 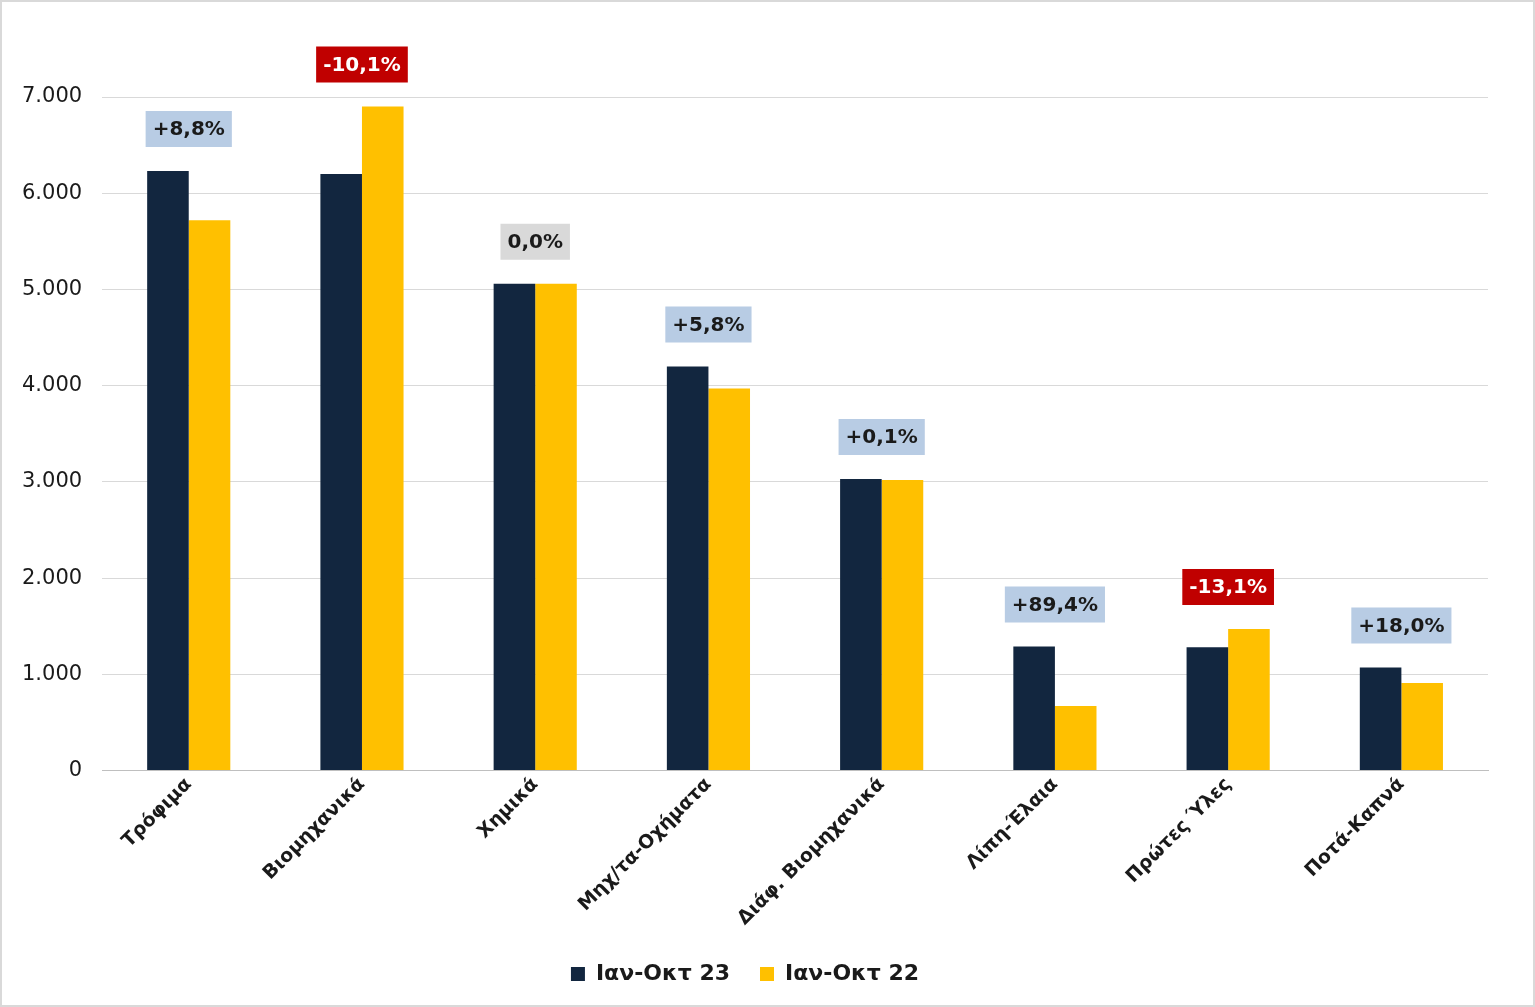 I want to click on y-tick-label: 3.000, so click(x=52, y=480).